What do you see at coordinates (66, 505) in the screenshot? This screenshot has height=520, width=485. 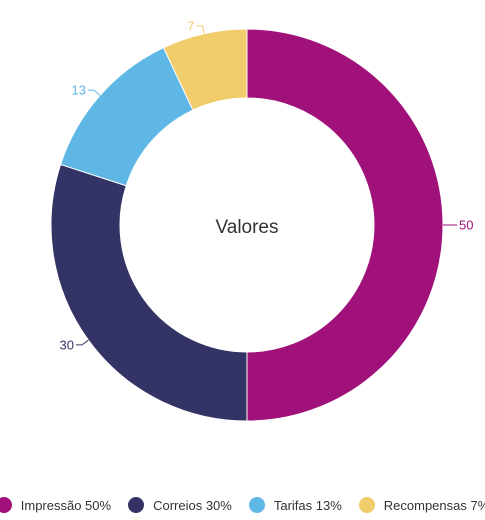 I see `legend-label: Impressão 50%` at bounding box center [66, 505].